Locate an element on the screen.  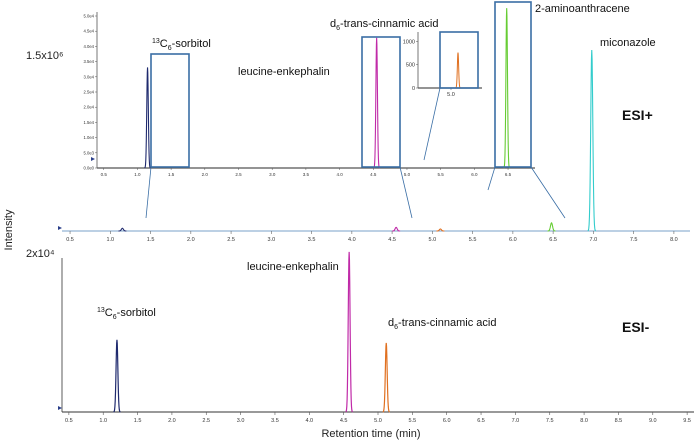
small-inset-x-tick-label: 5.0 is located at coordinates (451, 95).